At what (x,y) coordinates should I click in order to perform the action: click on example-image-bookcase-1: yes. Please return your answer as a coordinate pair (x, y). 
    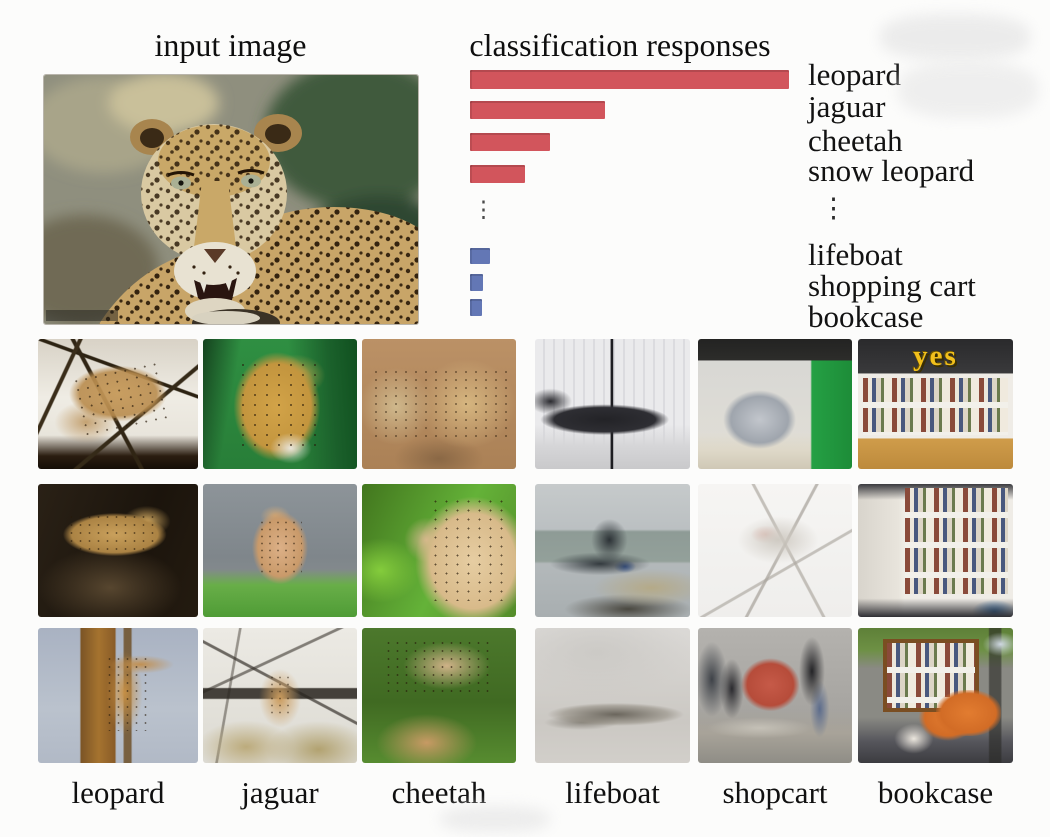
    Looking at the image, I should click on (935, 404).